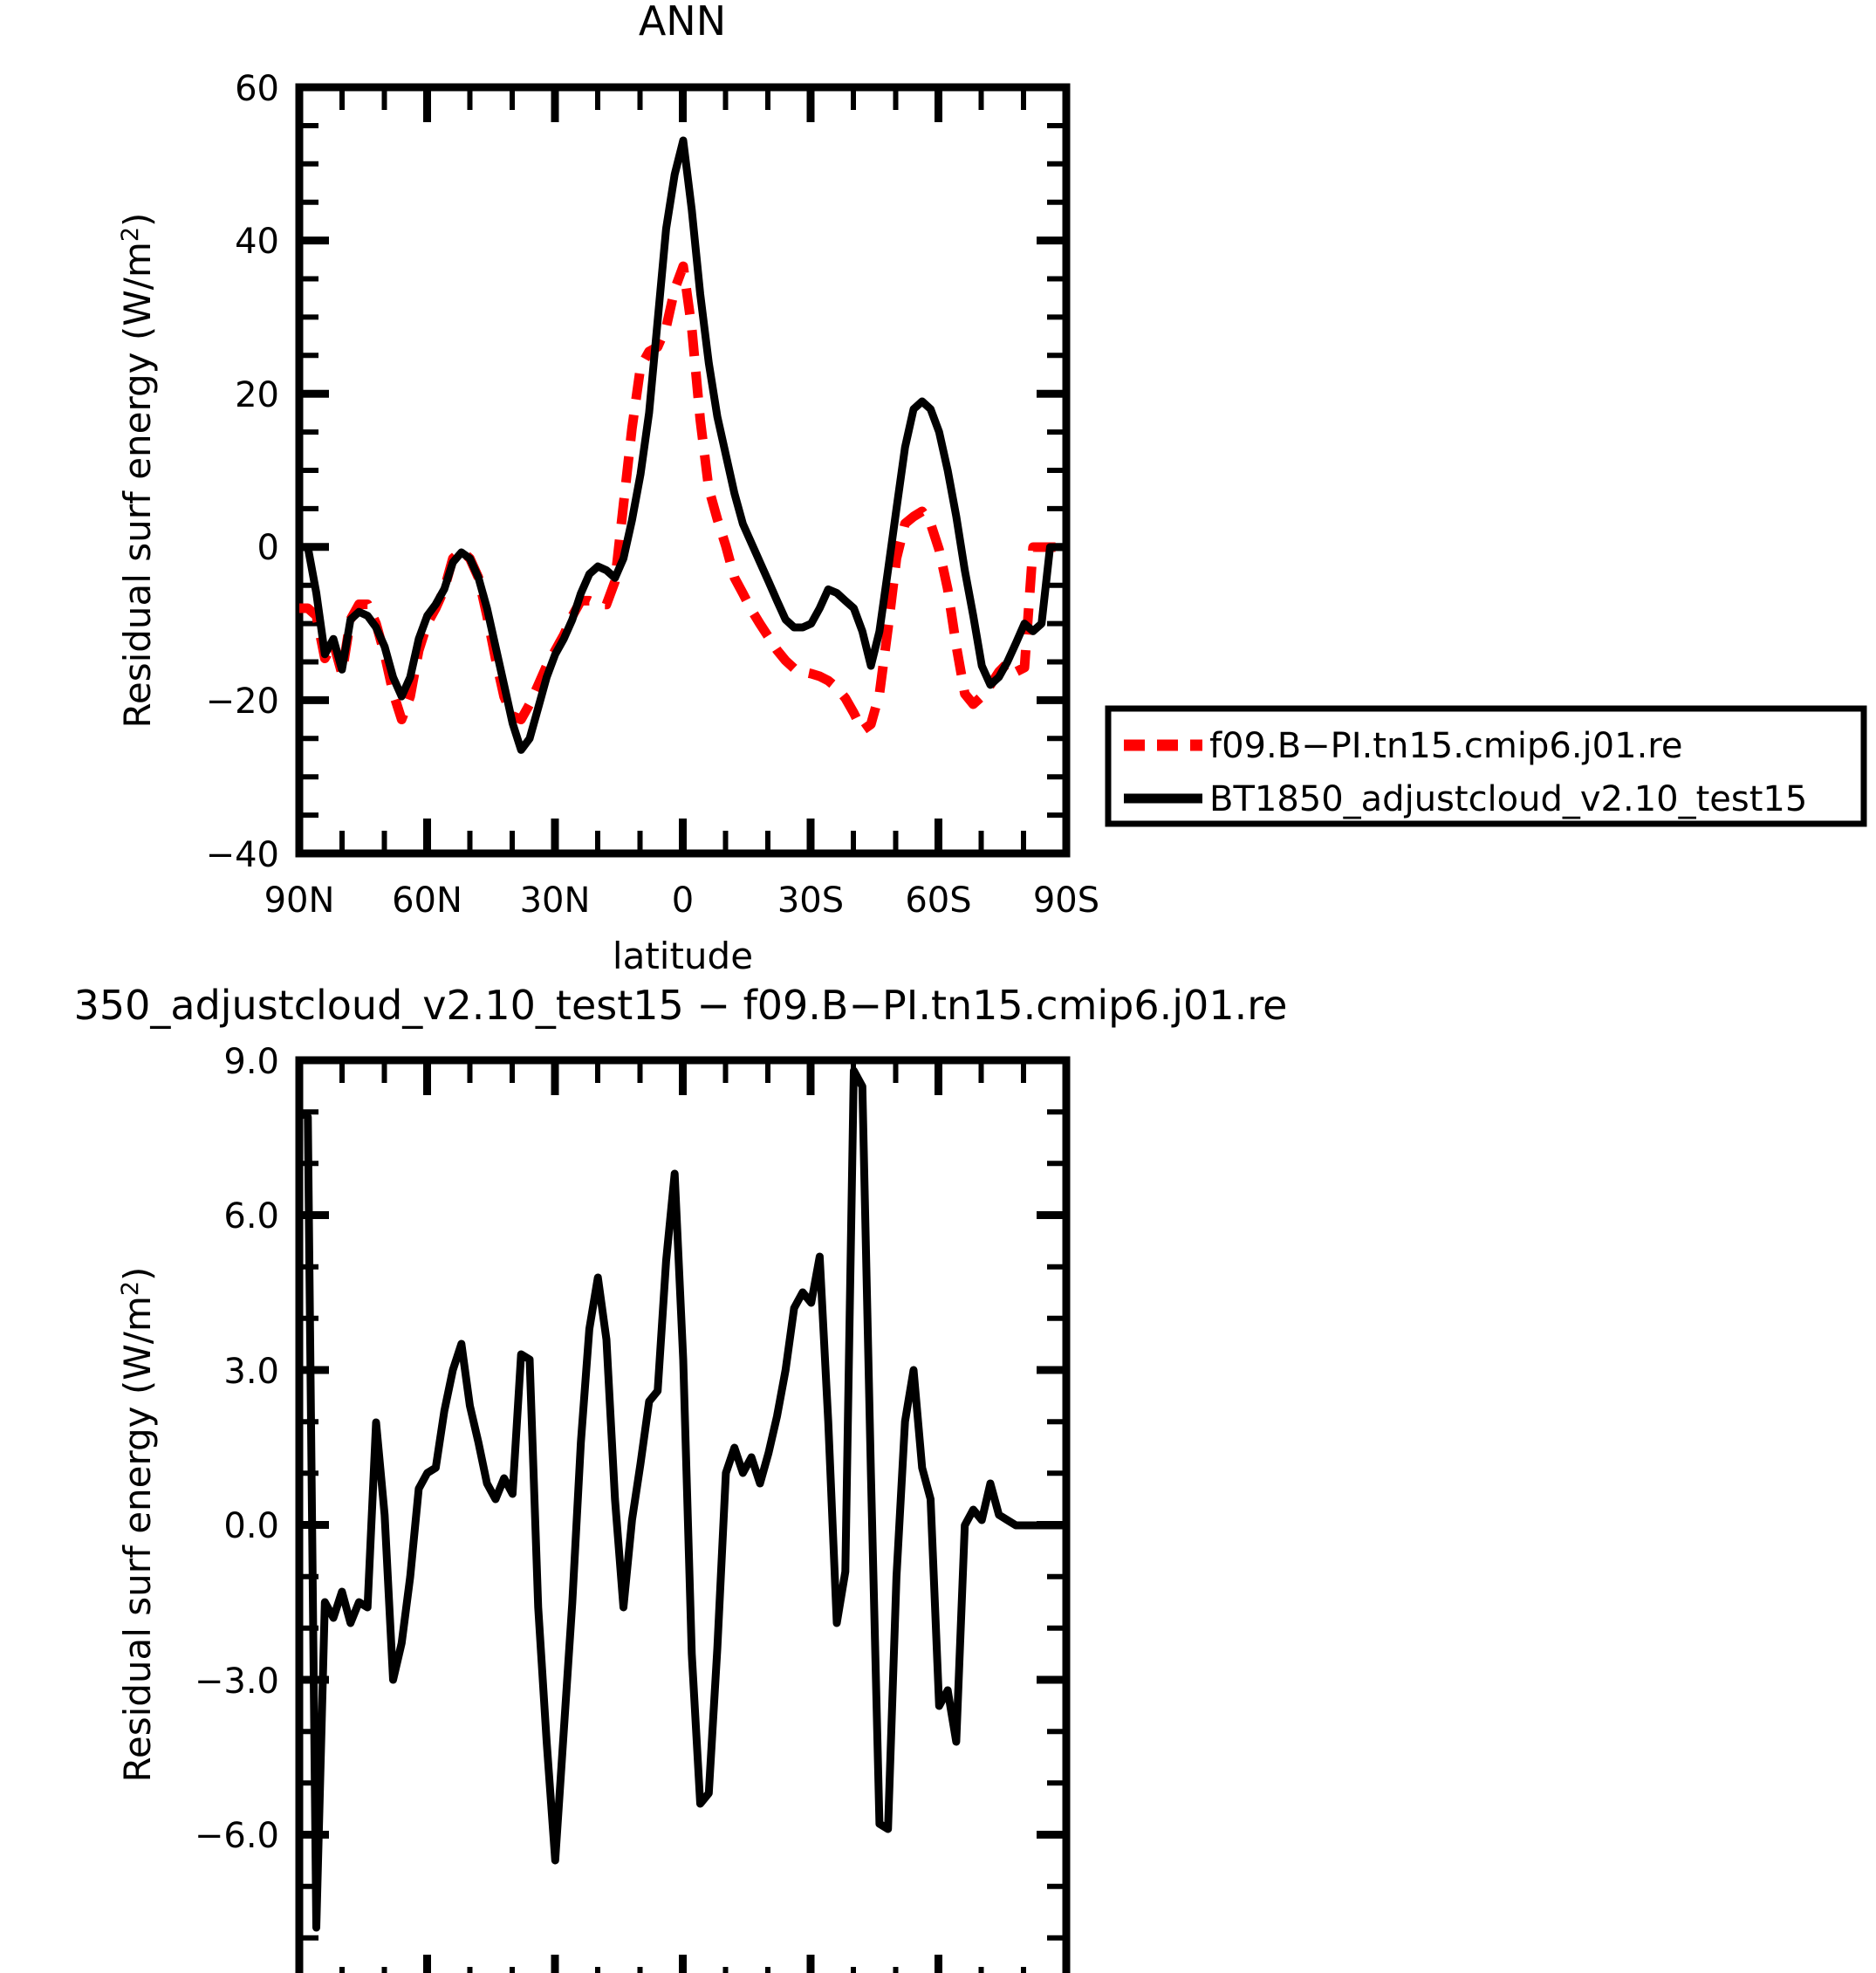  Describe the element at coordinates (251, 1216) in the screenshot. I see `bot-ytick-1: 6.0` at that location.